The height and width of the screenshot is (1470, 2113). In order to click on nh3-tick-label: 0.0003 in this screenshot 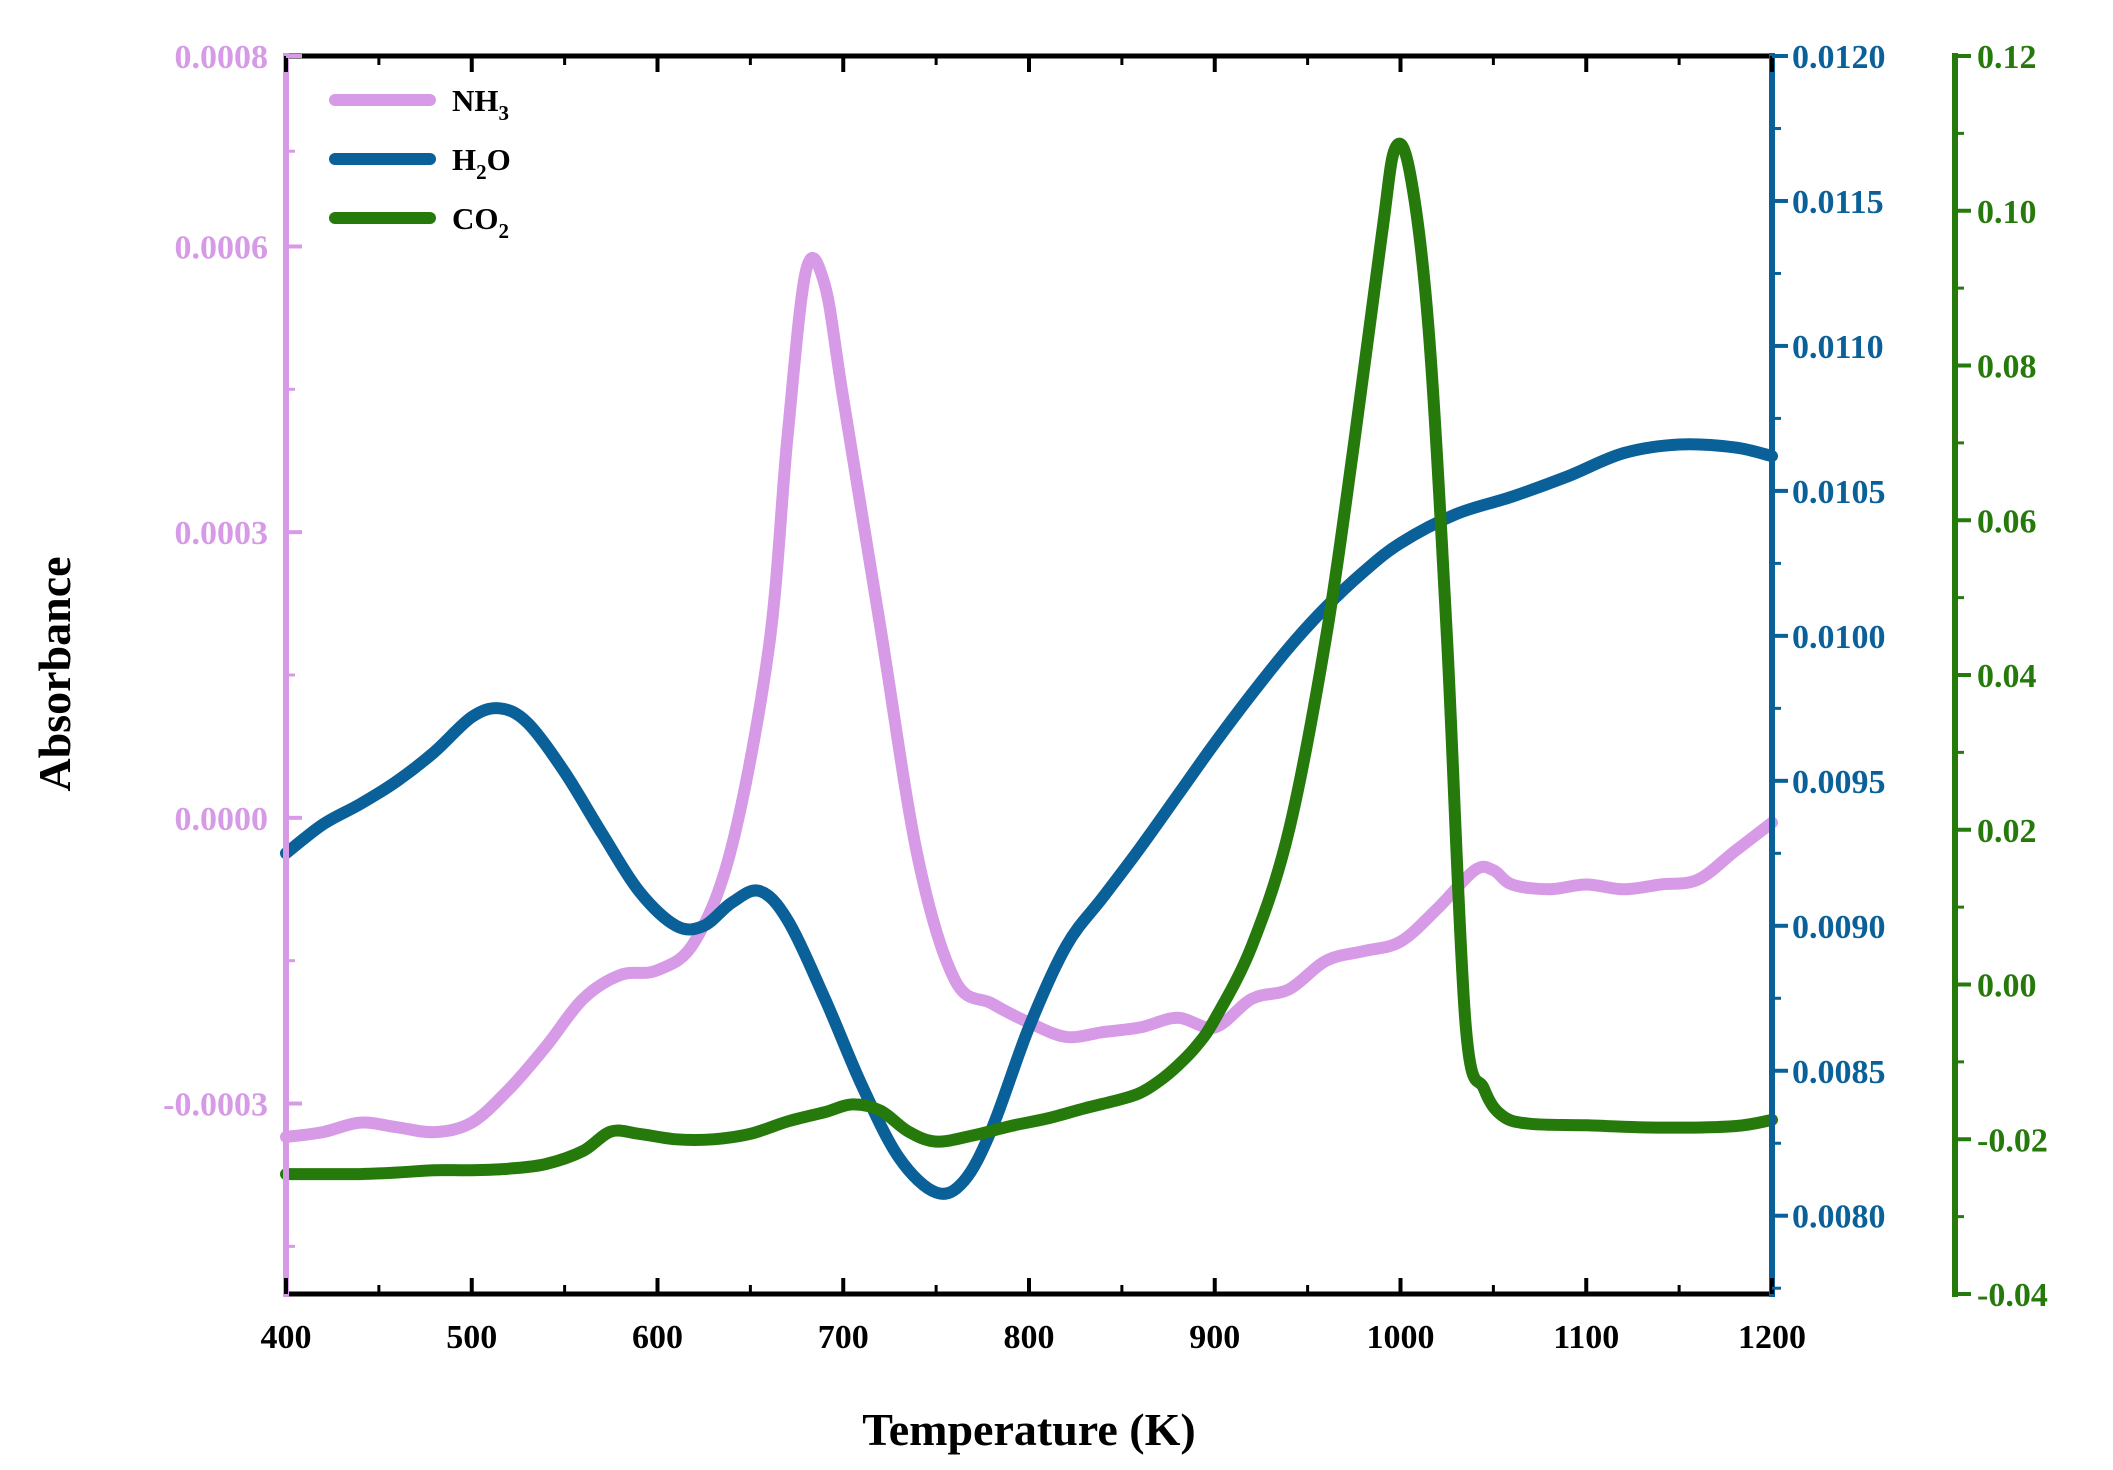, I will do `click(222, 533)`.